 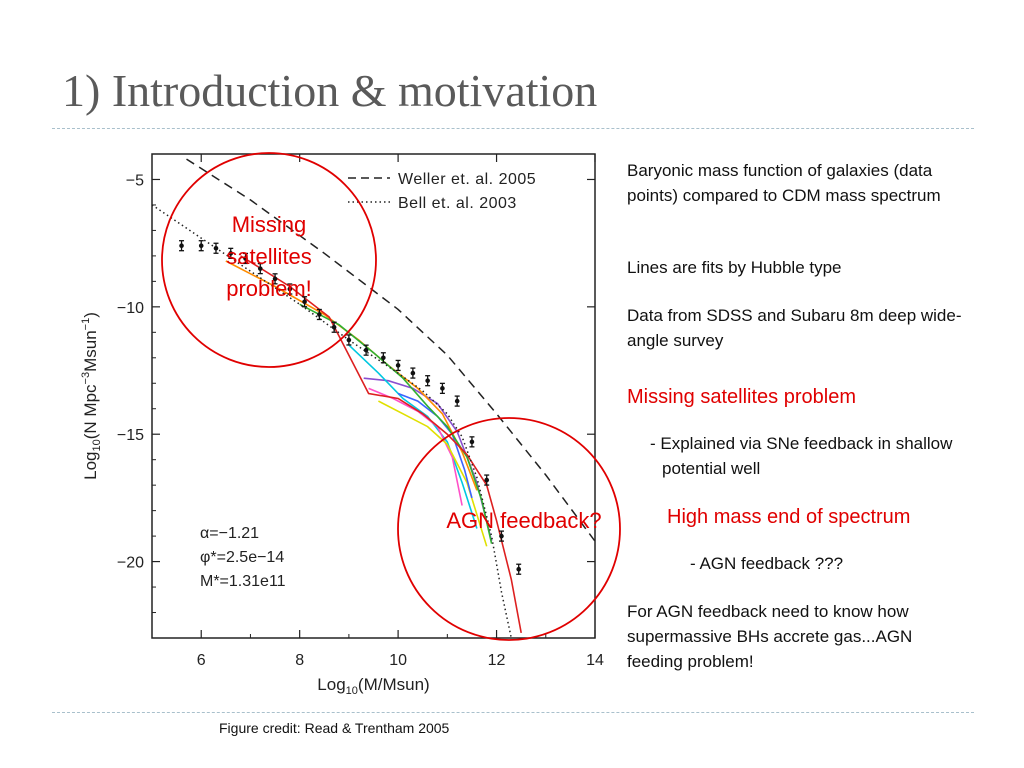 I want to click on figure-credit: Figure credit: Read & Trentham 2005, so click(x=334, y=728).